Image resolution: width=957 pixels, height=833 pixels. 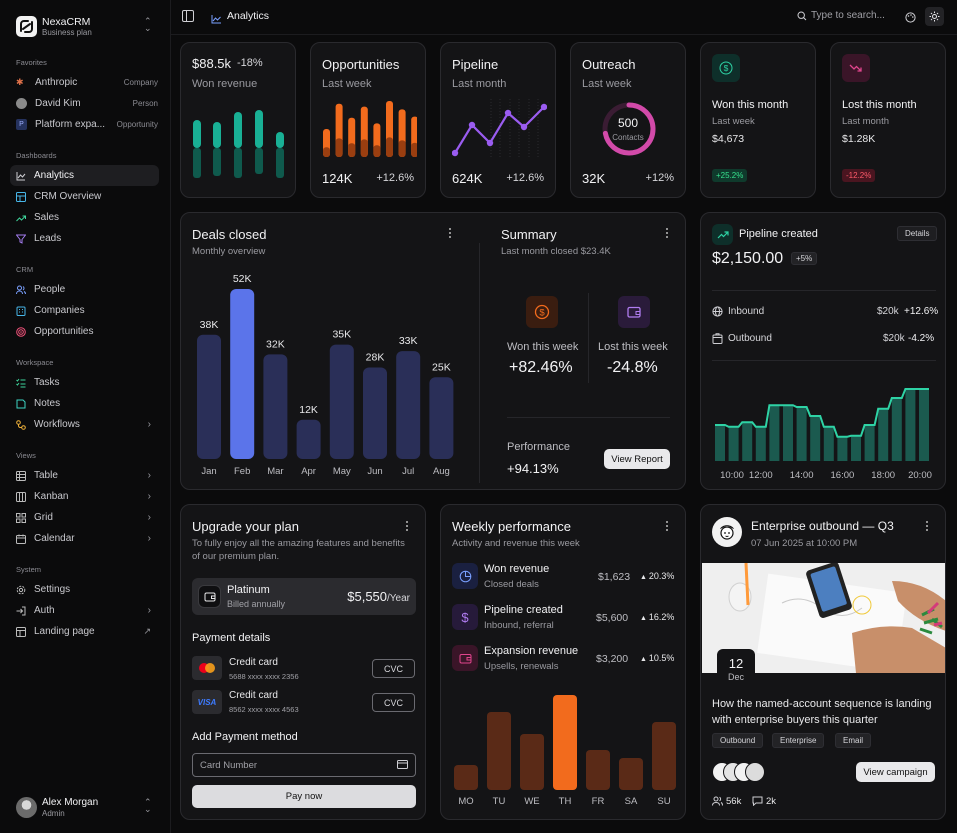 I want to click on deals-category-label: Feb, so click(x=242, y=471).